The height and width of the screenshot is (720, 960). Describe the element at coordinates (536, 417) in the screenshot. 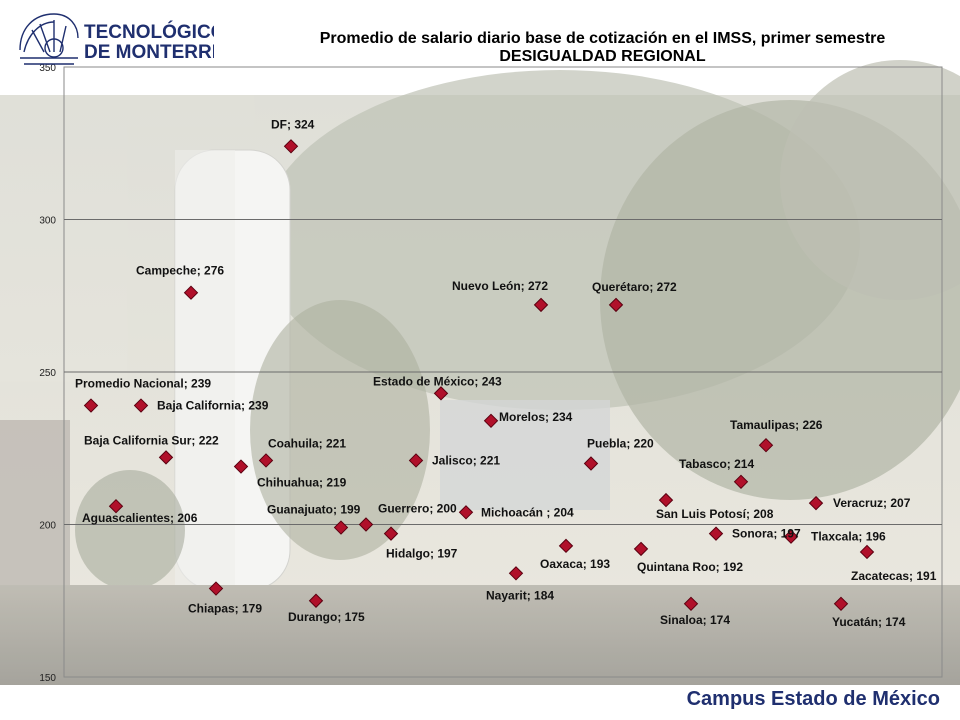

I see `data-point-label: Morelos; 234` at that location.